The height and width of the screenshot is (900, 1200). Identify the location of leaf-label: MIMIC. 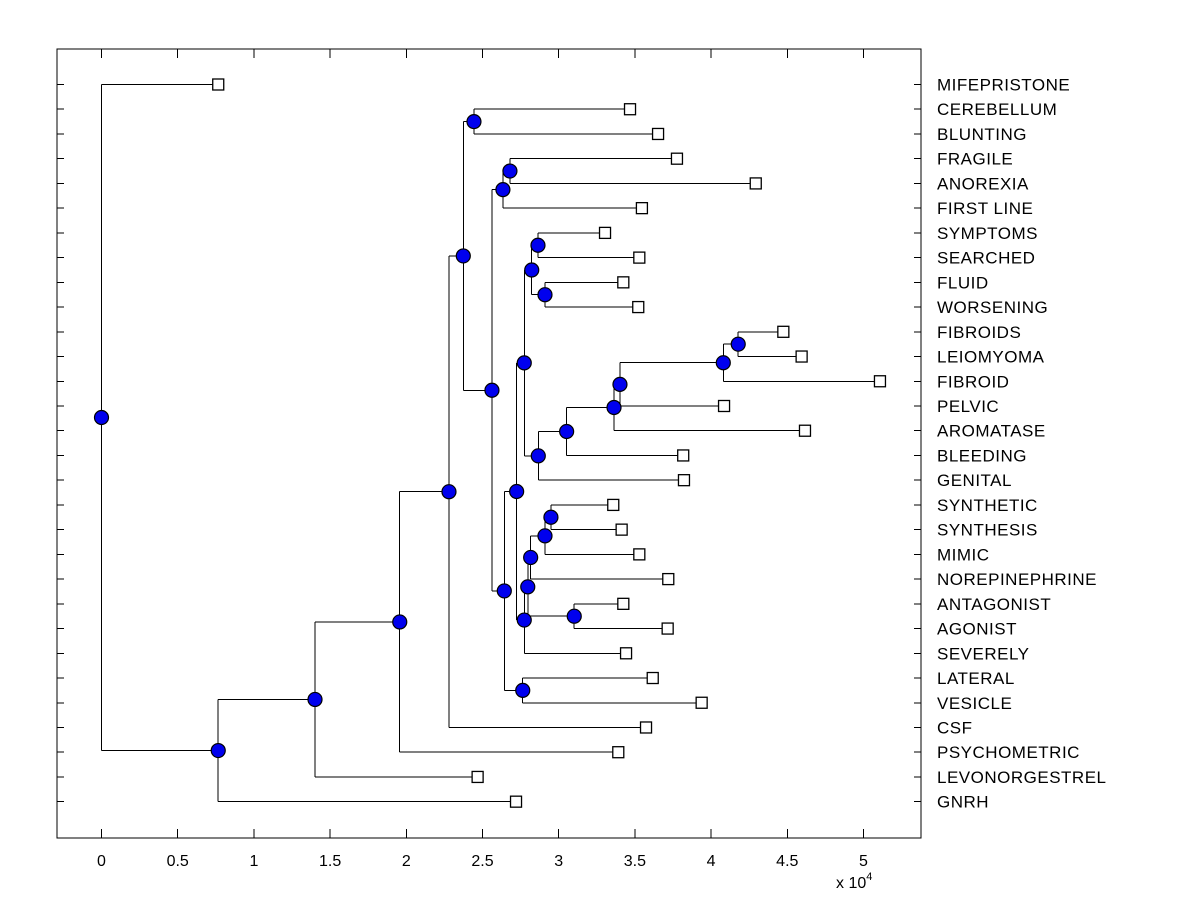
(963, 554).